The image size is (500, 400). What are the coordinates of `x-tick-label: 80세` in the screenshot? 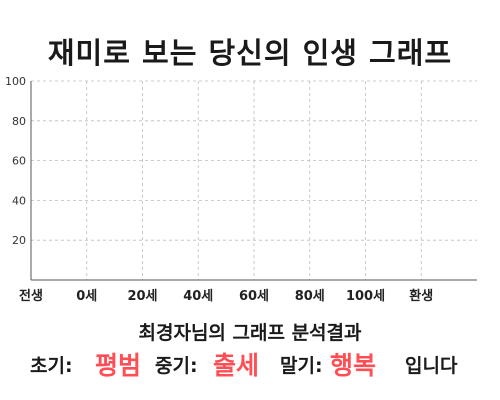 It's located at (310, 296).